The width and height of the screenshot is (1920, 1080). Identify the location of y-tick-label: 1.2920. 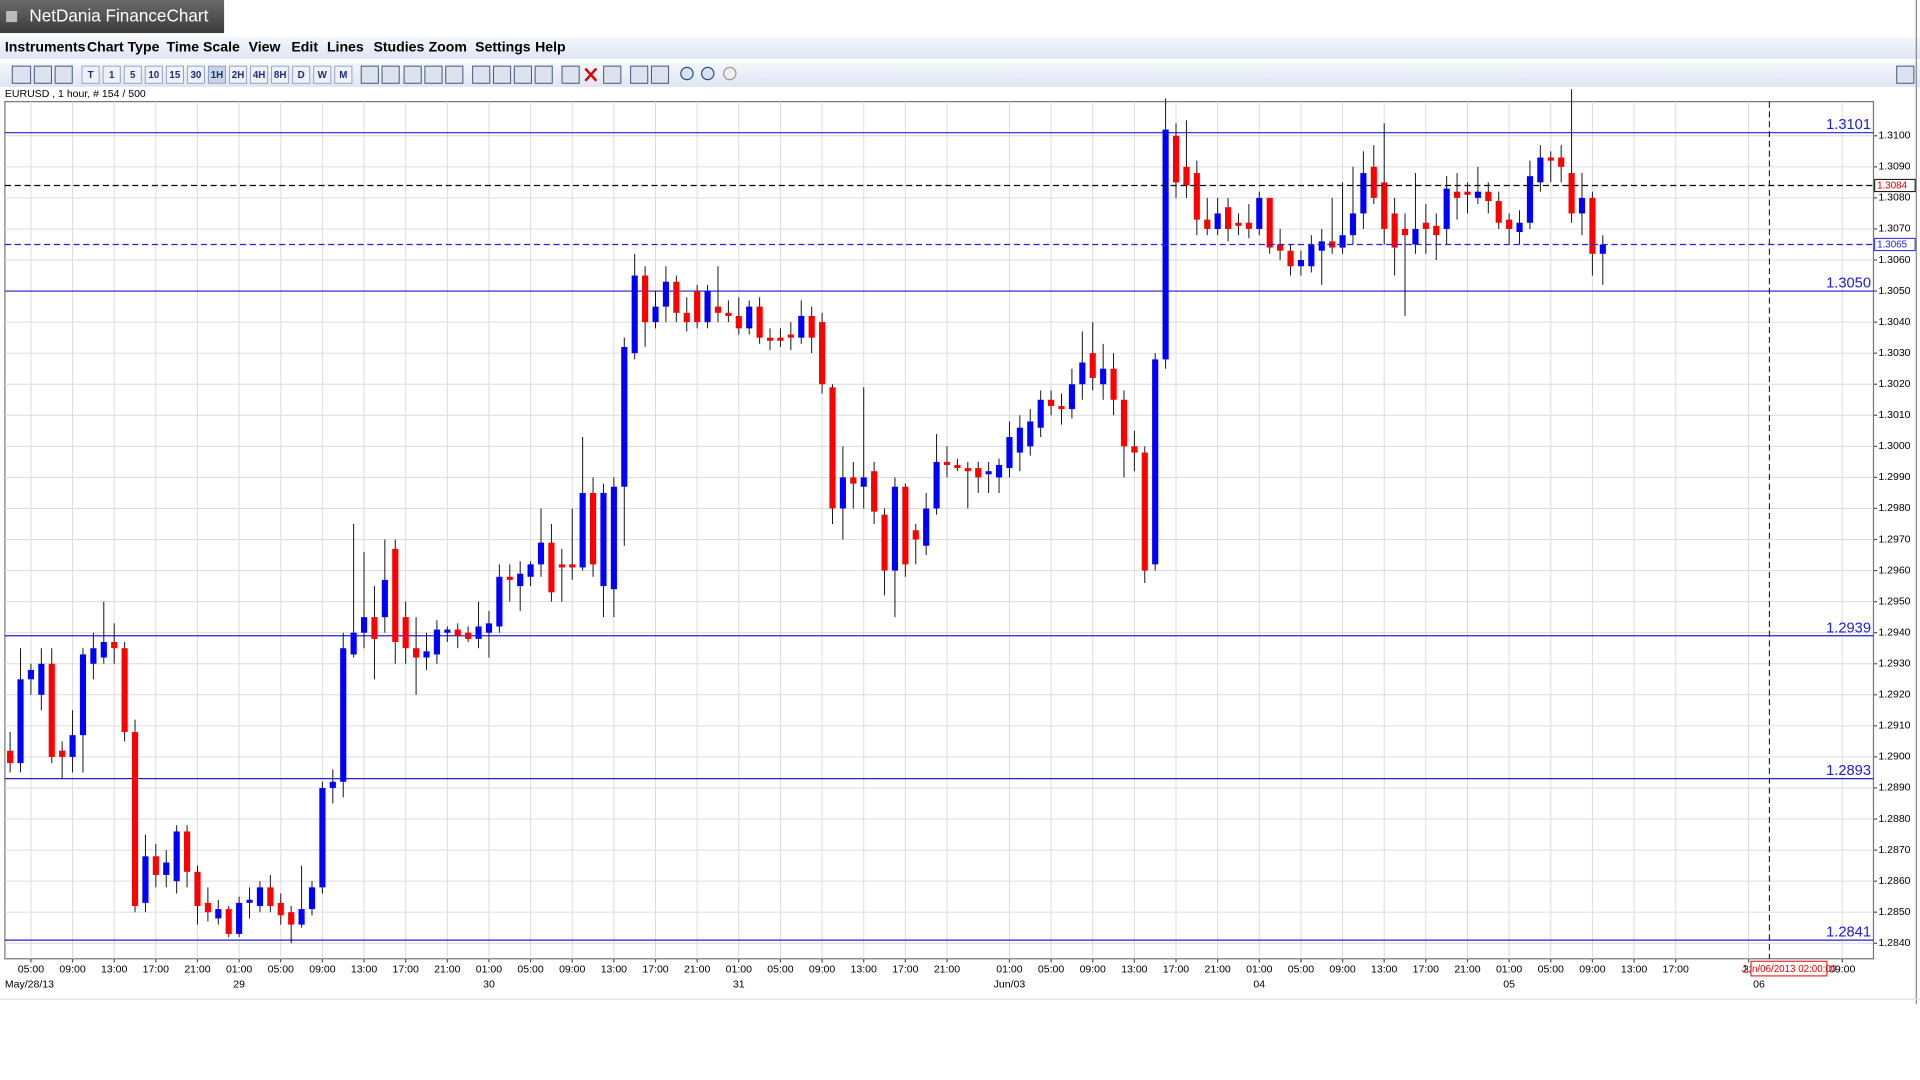
(1894, 695).